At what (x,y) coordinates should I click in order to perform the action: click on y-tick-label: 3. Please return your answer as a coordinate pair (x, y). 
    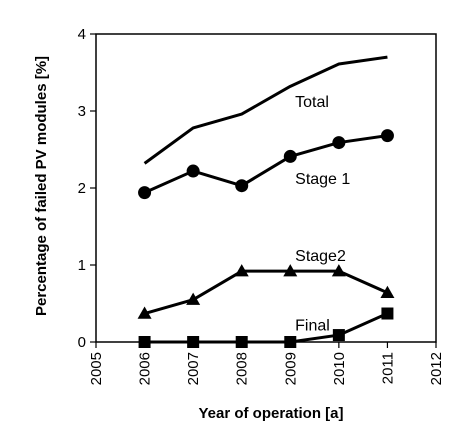
    Looking at the image, I should click on (82, 111).